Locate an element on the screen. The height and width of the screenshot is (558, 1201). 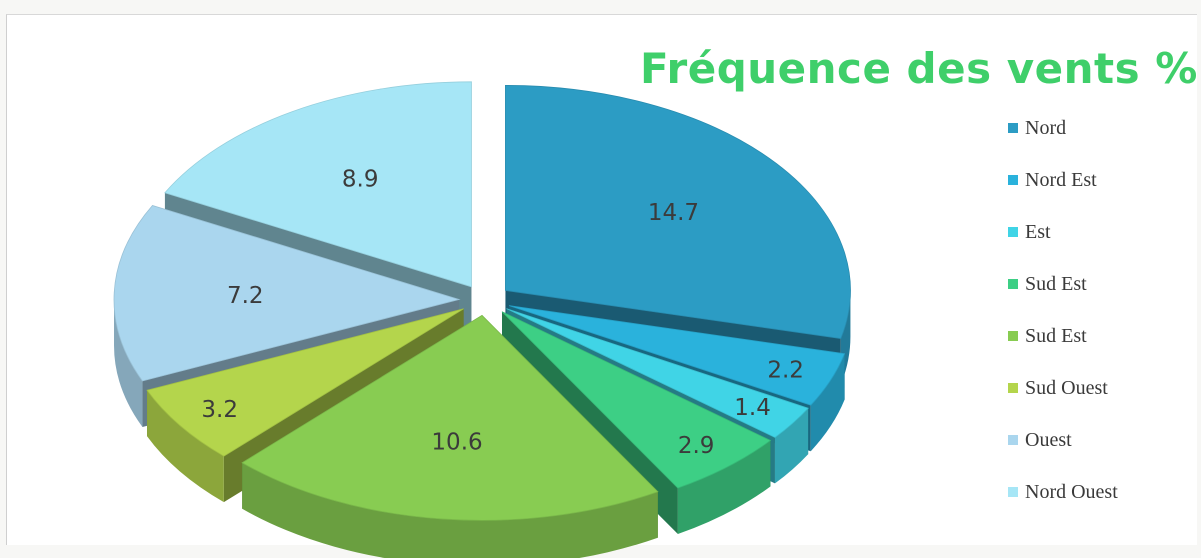
pie-data-label: 1.4 is located at coordinates (752, 408).